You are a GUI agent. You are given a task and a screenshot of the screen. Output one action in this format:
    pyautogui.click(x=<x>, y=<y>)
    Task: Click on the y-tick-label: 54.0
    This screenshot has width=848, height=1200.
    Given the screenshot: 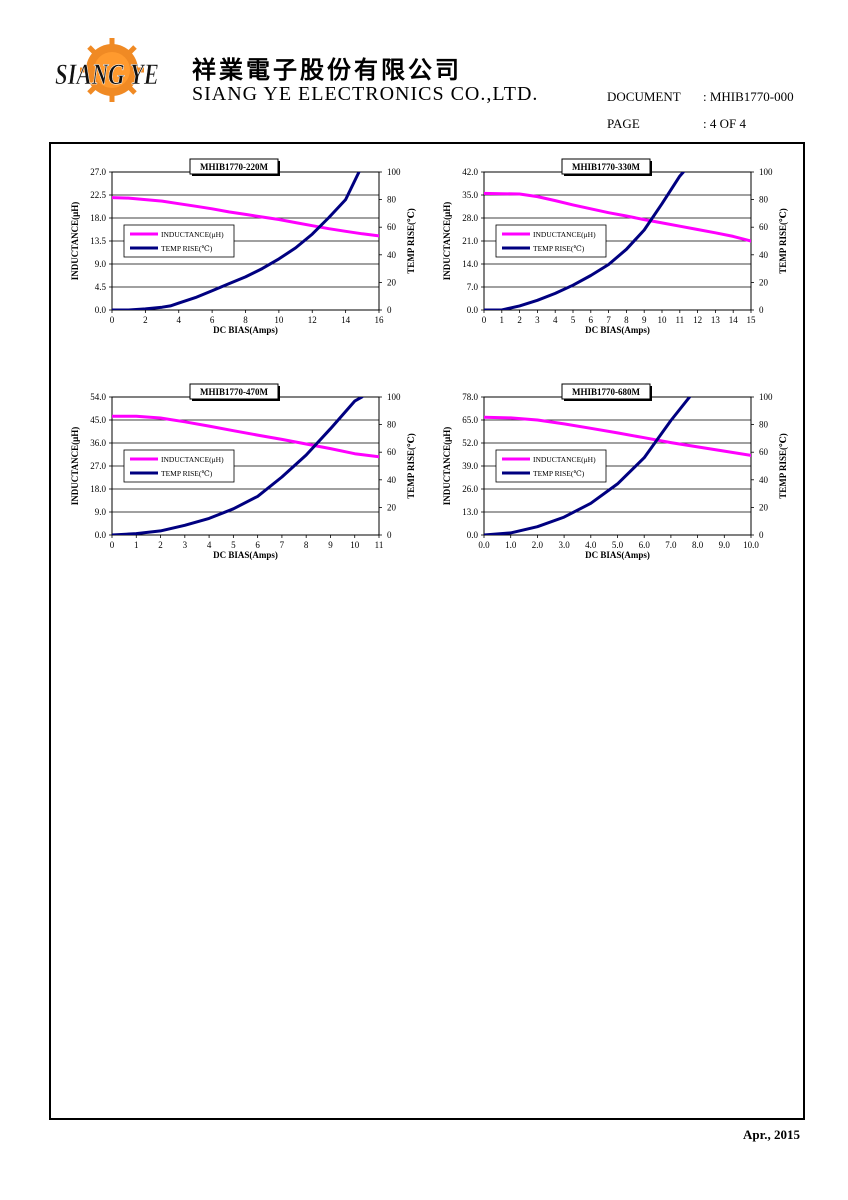 What is the action you would take?
    pyautogui.click(x=98, y=397)
    